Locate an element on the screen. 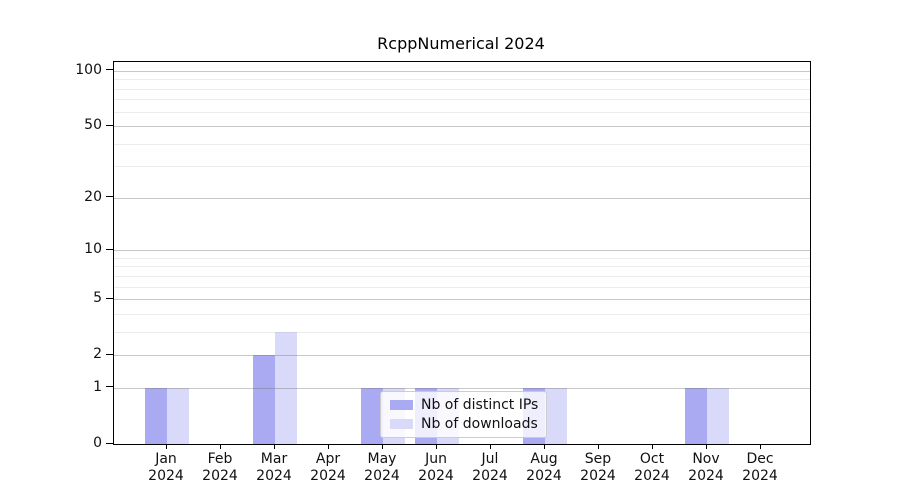  legend-label-distinct-ips: Nb of distinct IPs is located at coordinates (480, 405).